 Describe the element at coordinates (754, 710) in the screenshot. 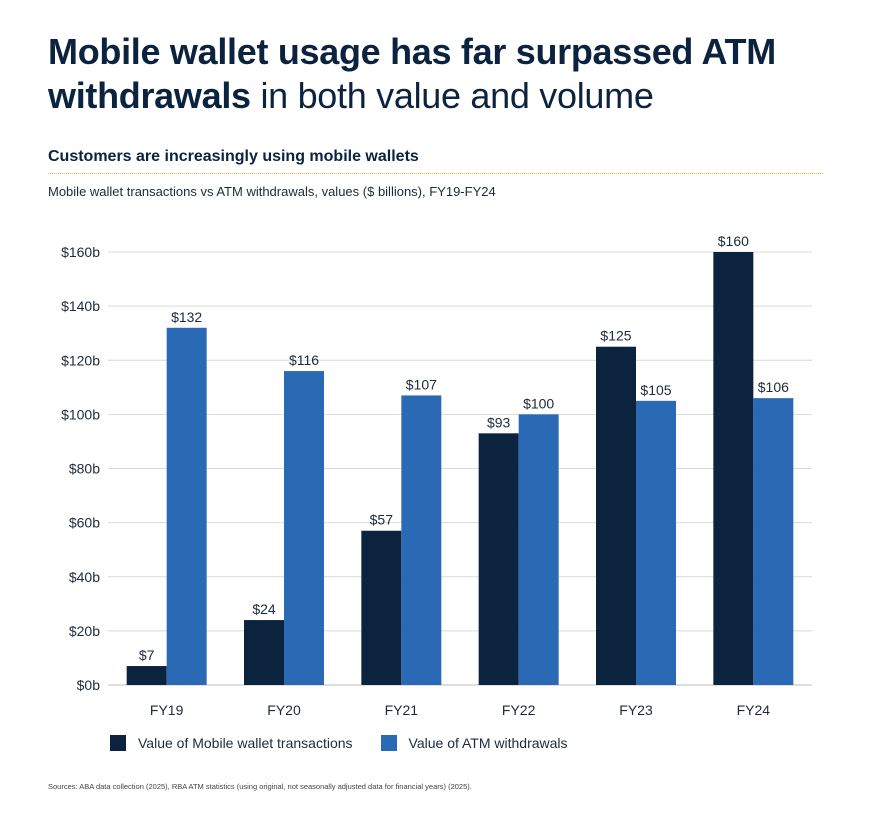

I see `x-tick-label: FY24` at that location.